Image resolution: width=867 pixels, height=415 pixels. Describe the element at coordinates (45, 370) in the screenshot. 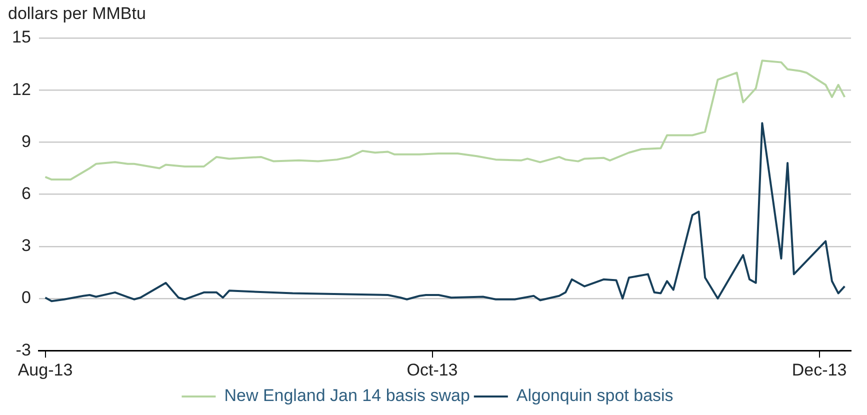

I see `x-tick-label: Aug-13` at that location.